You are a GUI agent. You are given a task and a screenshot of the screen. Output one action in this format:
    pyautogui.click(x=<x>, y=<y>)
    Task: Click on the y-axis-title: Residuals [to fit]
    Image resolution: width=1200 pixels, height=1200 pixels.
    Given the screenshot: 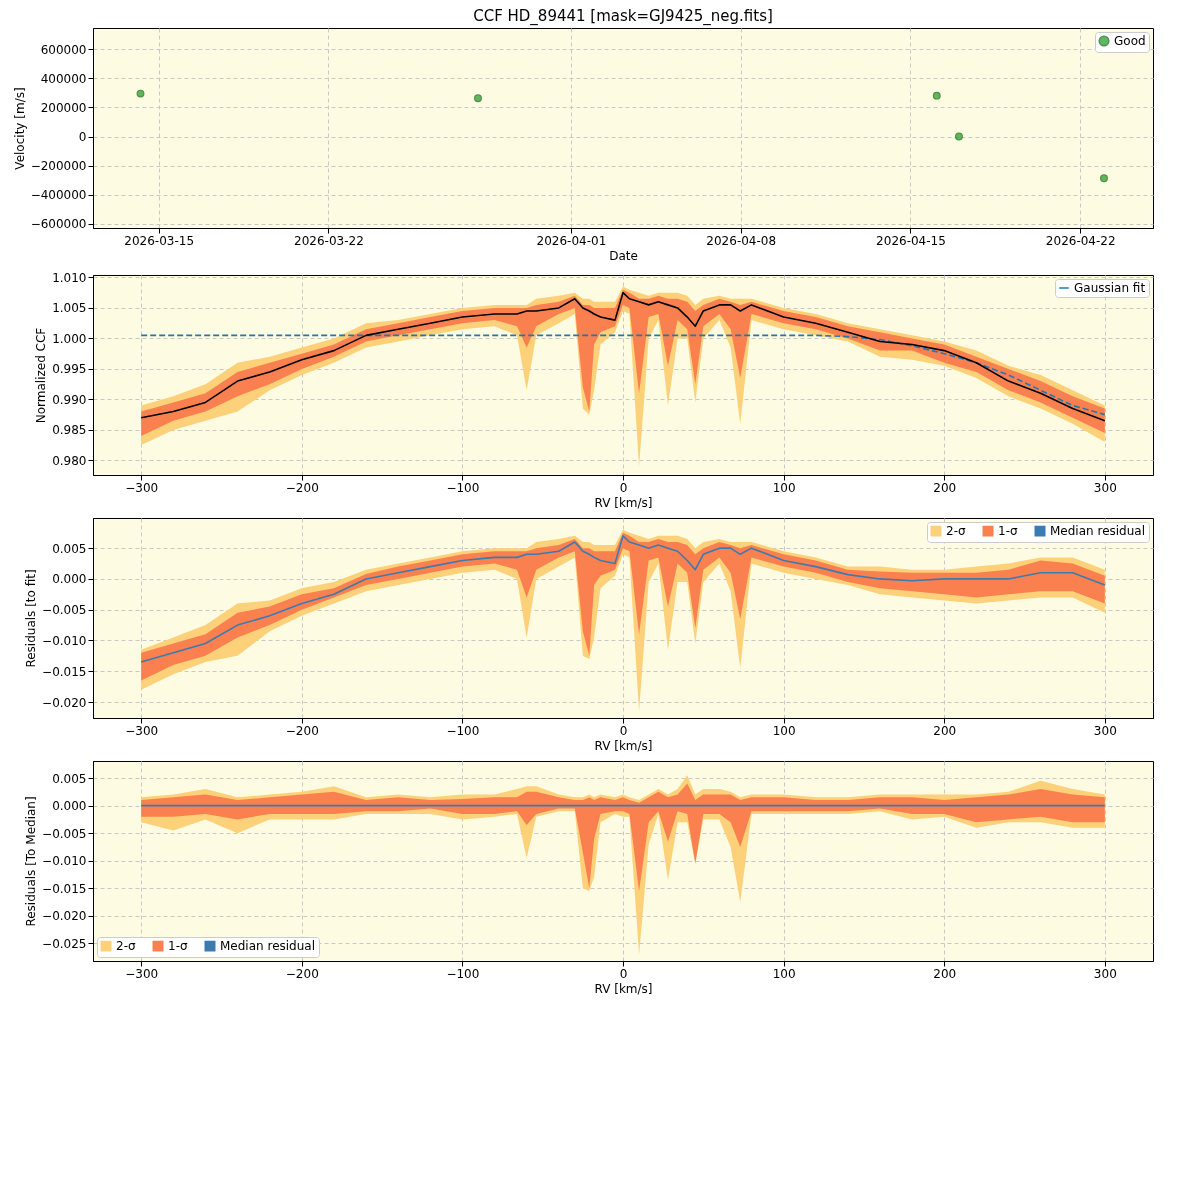 What is the action you would take?
    pyautogui.click(x=31, y=618)
    